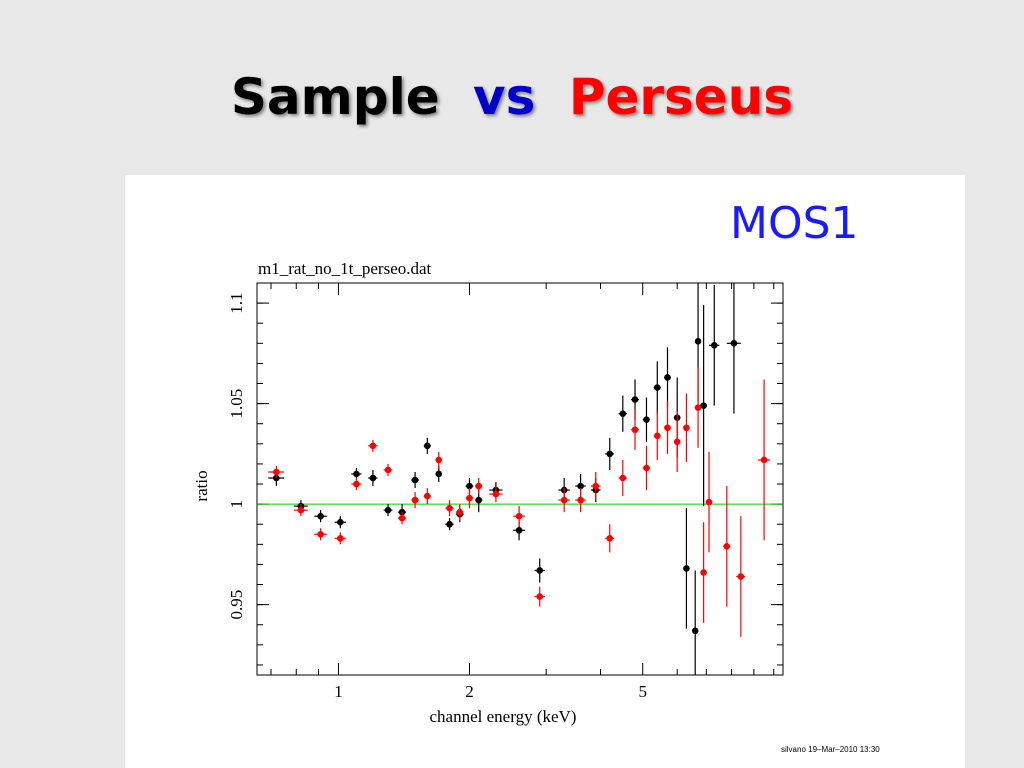 The height and width of the screenshot is (768, 1024). What do you see at coordinates (504, 97) in the screenshot?
I see `title-vs: vs` at bounding box center [504, 97].